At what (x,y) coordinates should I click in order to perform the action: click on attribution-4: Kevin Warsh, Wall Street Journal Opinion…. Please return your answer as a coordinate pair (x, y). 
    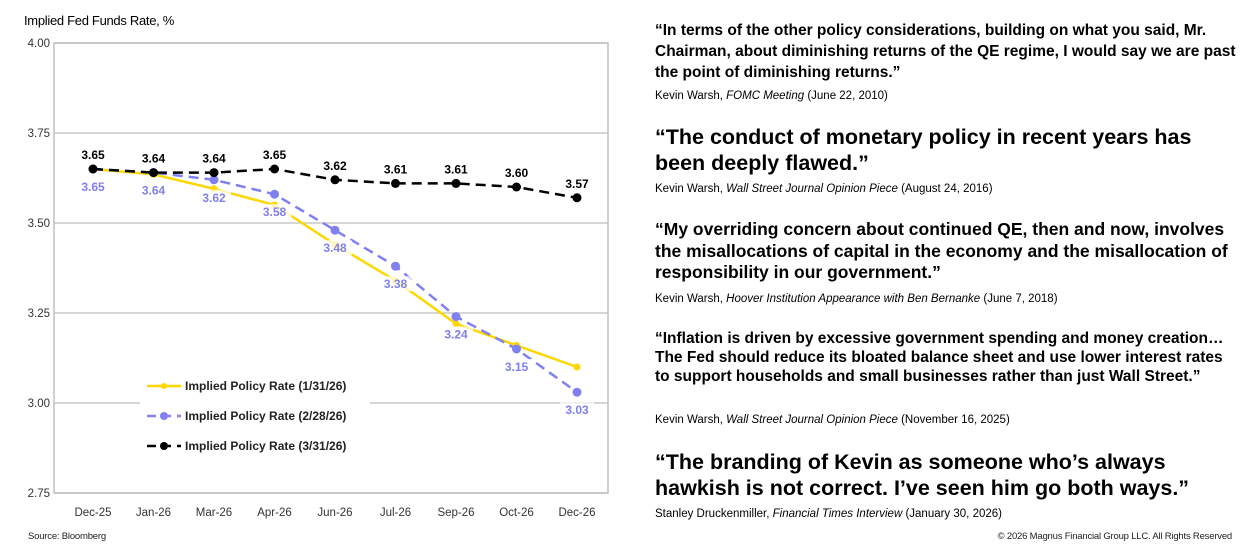
    Looking at the image, I should click on (832, 420).